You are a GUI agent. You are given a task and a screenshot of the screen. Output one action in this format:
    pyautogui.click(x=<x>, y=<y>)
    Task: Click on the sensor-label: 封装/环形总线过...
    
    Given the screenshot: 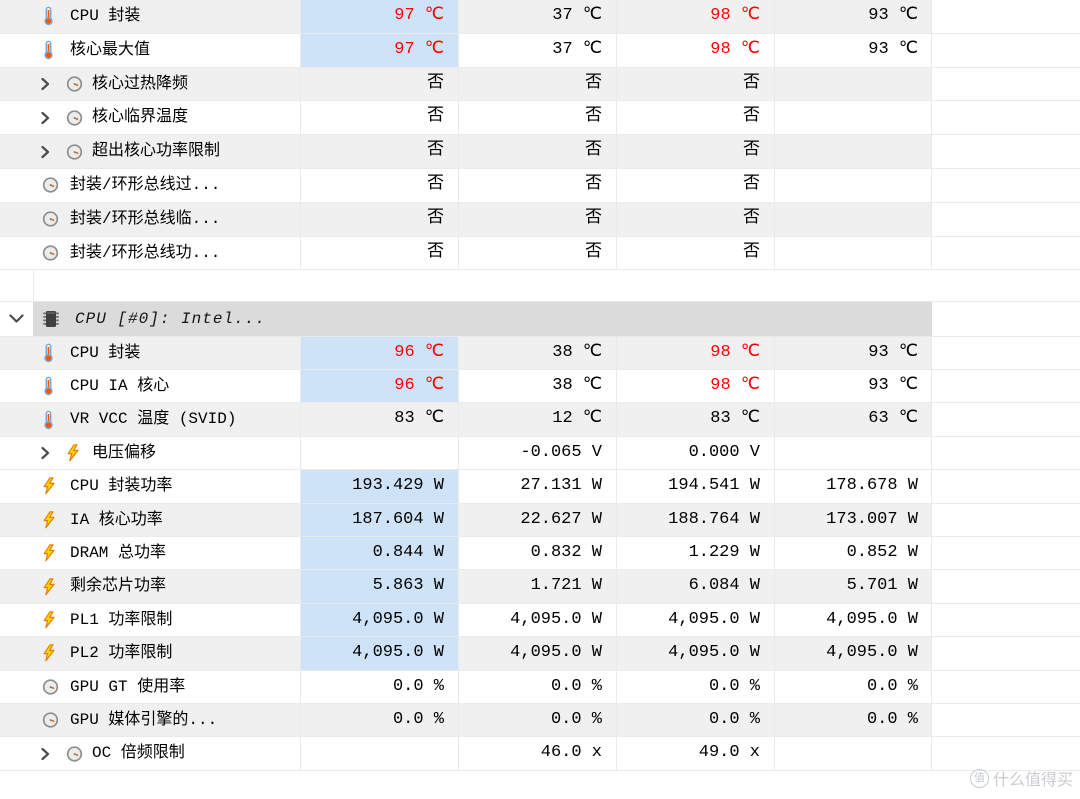 What is the action you would take?
    pyautogui.click(x=145, y=184)
    